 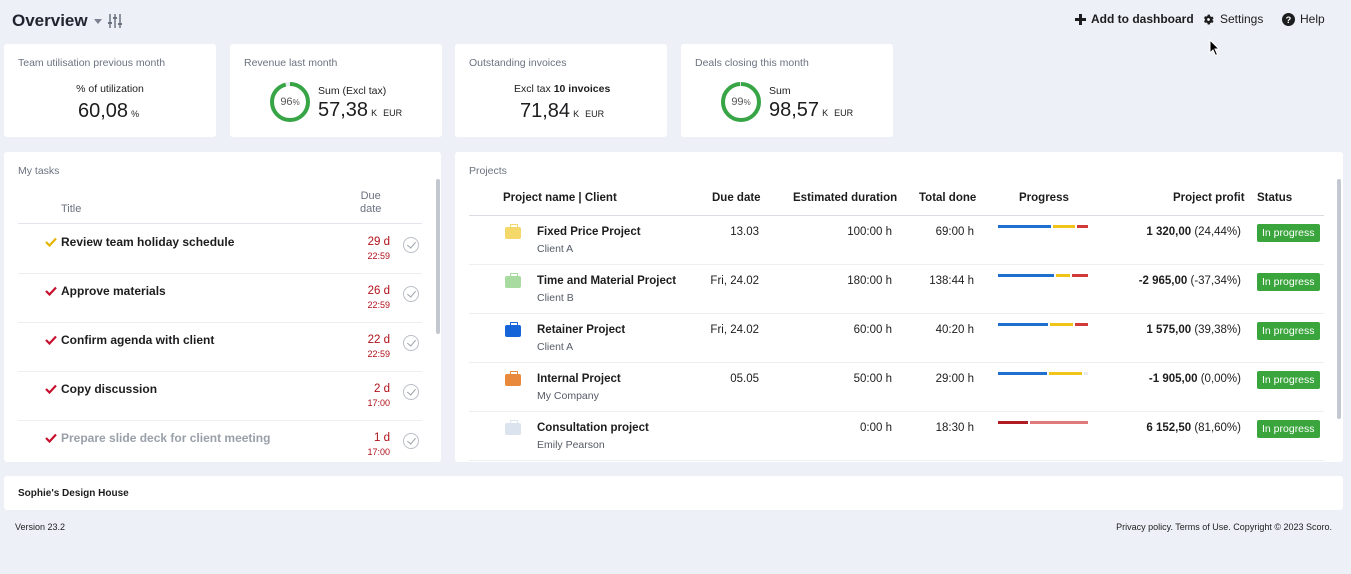 What do you see at coordinates (845, 198) in the screenshot?
I see `column-header-estimated: Estimated duration` at bounding box center [845, 198].